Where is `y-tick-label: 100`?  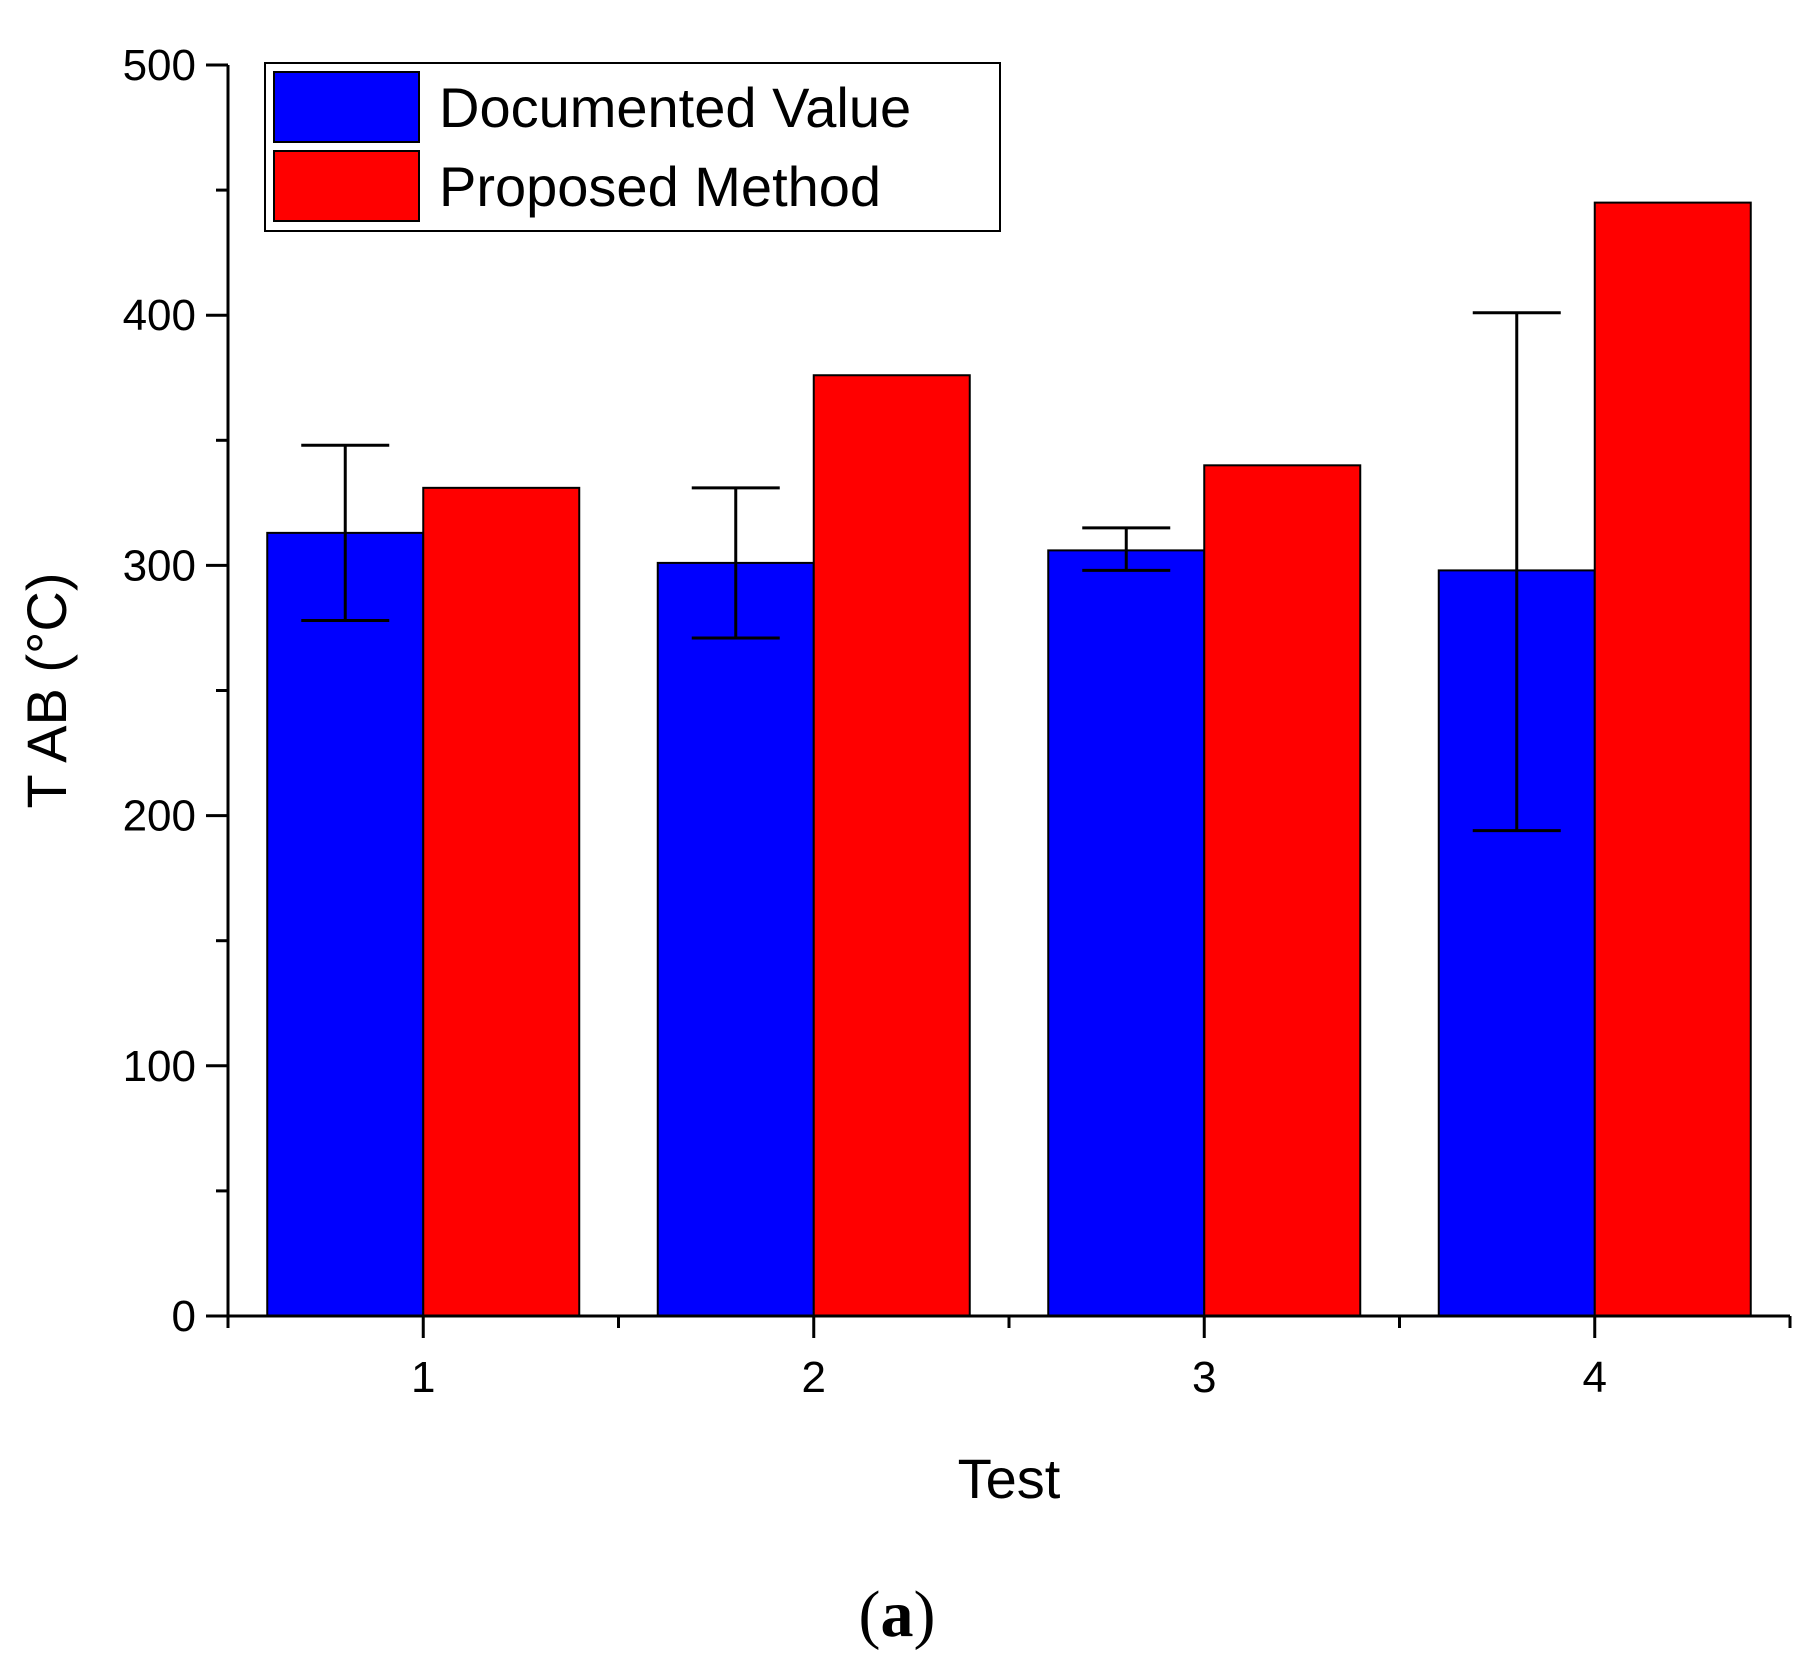 y-tick-label: 100 is located at coordinates (159, 1066).